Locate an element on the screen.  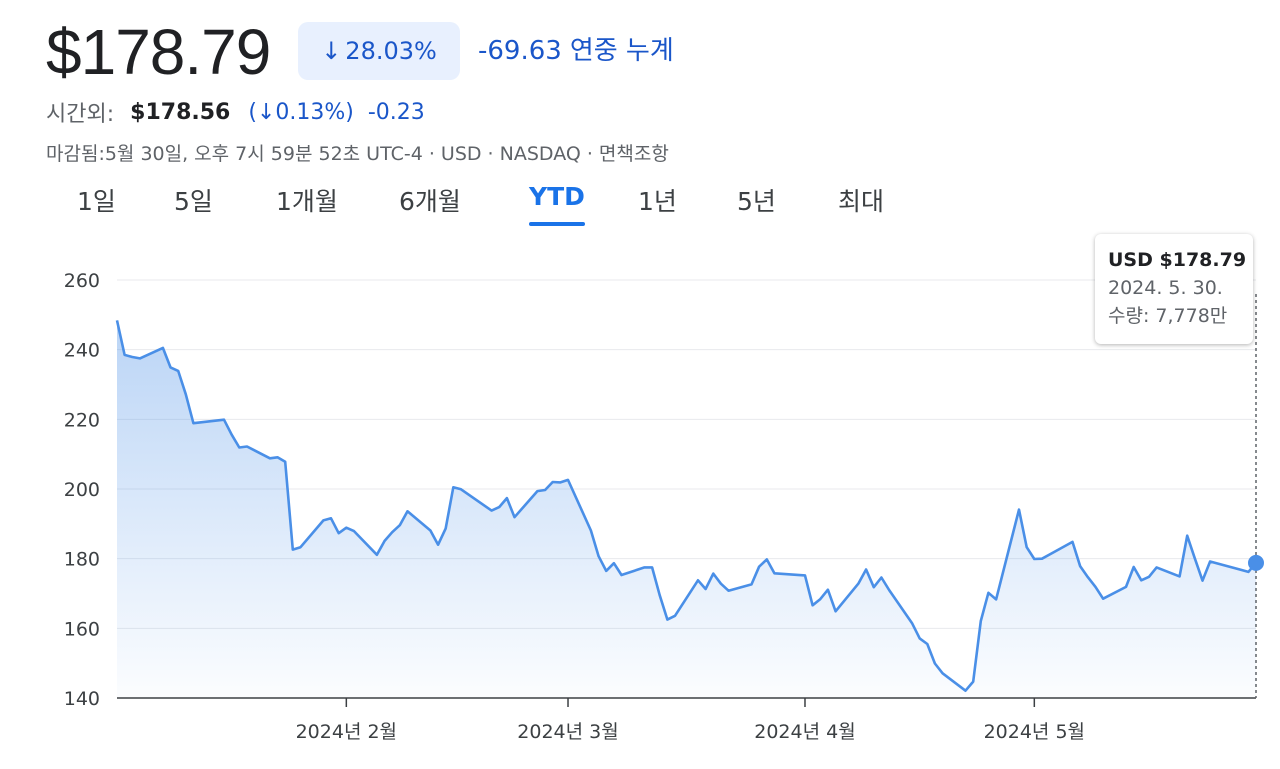
period-label: 연중 누계 is located at coordinates (621, 51).